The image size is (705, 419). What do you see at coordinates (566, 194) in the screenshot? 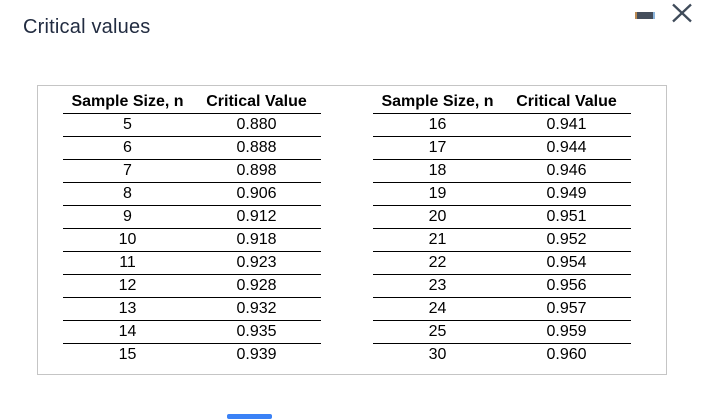
I see `critical-value-cell: 0.949` at bounding box center [566, 194].